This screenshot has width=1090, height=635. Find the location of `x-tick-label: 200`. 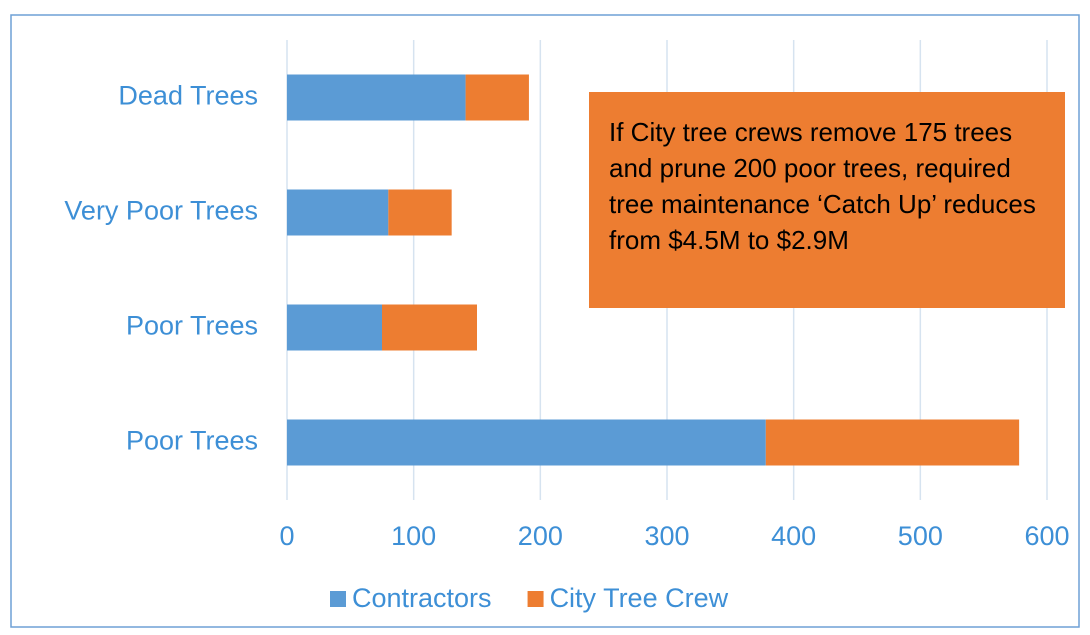

x-tick-label: 200 is located at coordinates (540, 536).